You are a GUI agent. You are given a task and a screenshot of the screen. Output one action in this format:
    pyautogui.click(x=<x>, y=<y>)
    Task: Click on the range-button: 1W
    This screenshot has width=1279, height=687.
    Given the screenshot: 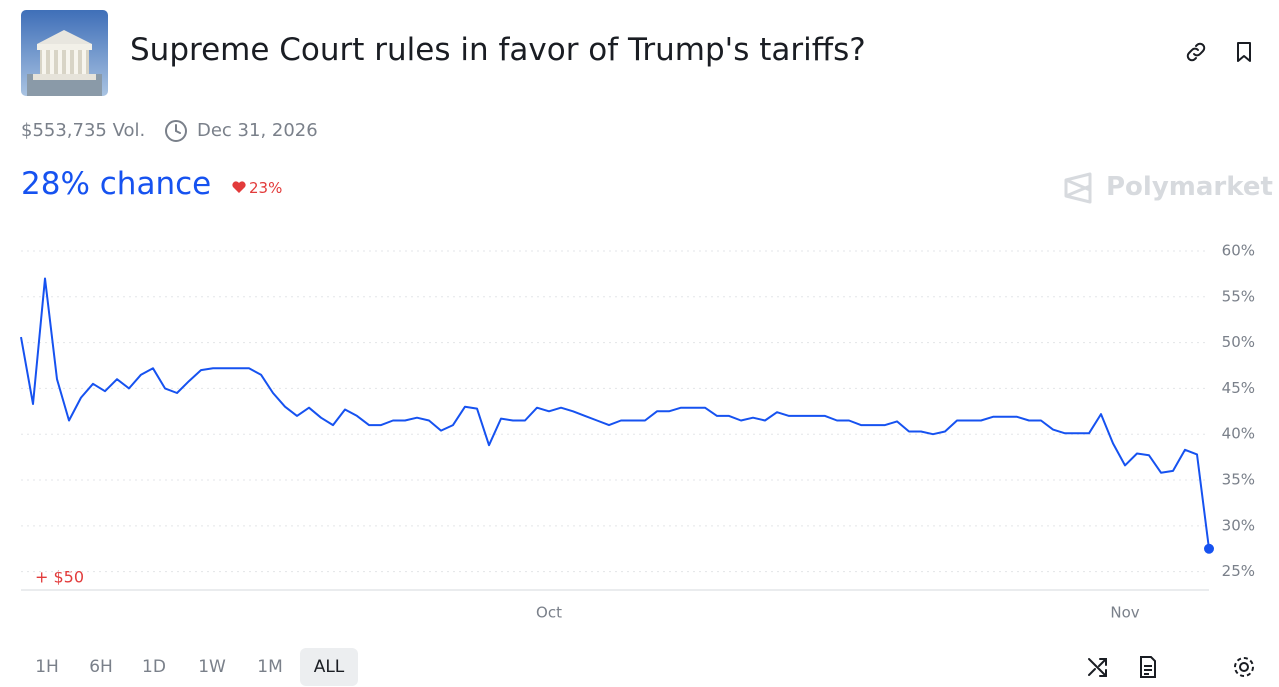 What is the action you would take?
    pyautogui.click(x=212, y=667)
    